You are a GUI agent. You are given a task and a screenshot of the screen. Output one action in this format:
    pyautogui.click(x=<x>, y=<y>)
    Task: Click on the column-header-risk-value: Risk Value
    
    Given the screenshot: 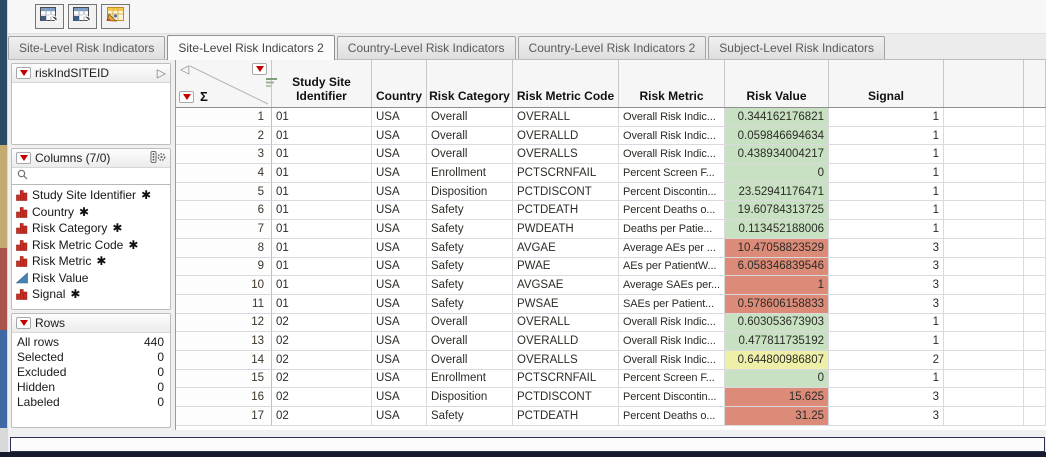 What is the action you would take?
    pyautogui.click(x=777, y=83)
    